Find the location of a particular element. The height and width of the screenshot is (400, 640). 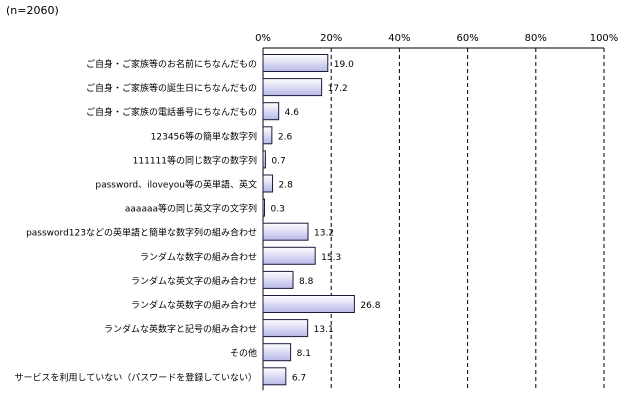

value-label: 19.0 is located at coordinates (344, 65).